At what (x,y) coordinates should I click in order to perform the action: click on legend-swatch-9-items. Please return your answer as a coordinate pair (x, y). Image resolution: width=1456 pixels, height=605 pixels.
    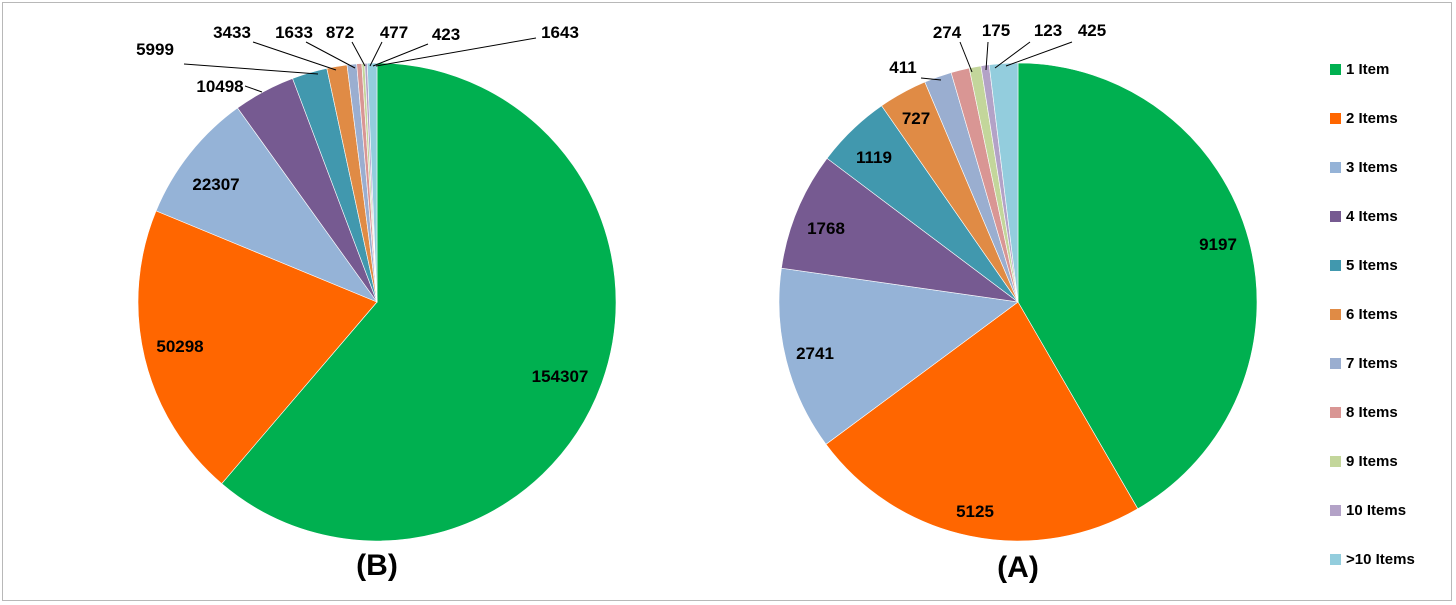
    Looking at the image, I should click on (1335, 461).